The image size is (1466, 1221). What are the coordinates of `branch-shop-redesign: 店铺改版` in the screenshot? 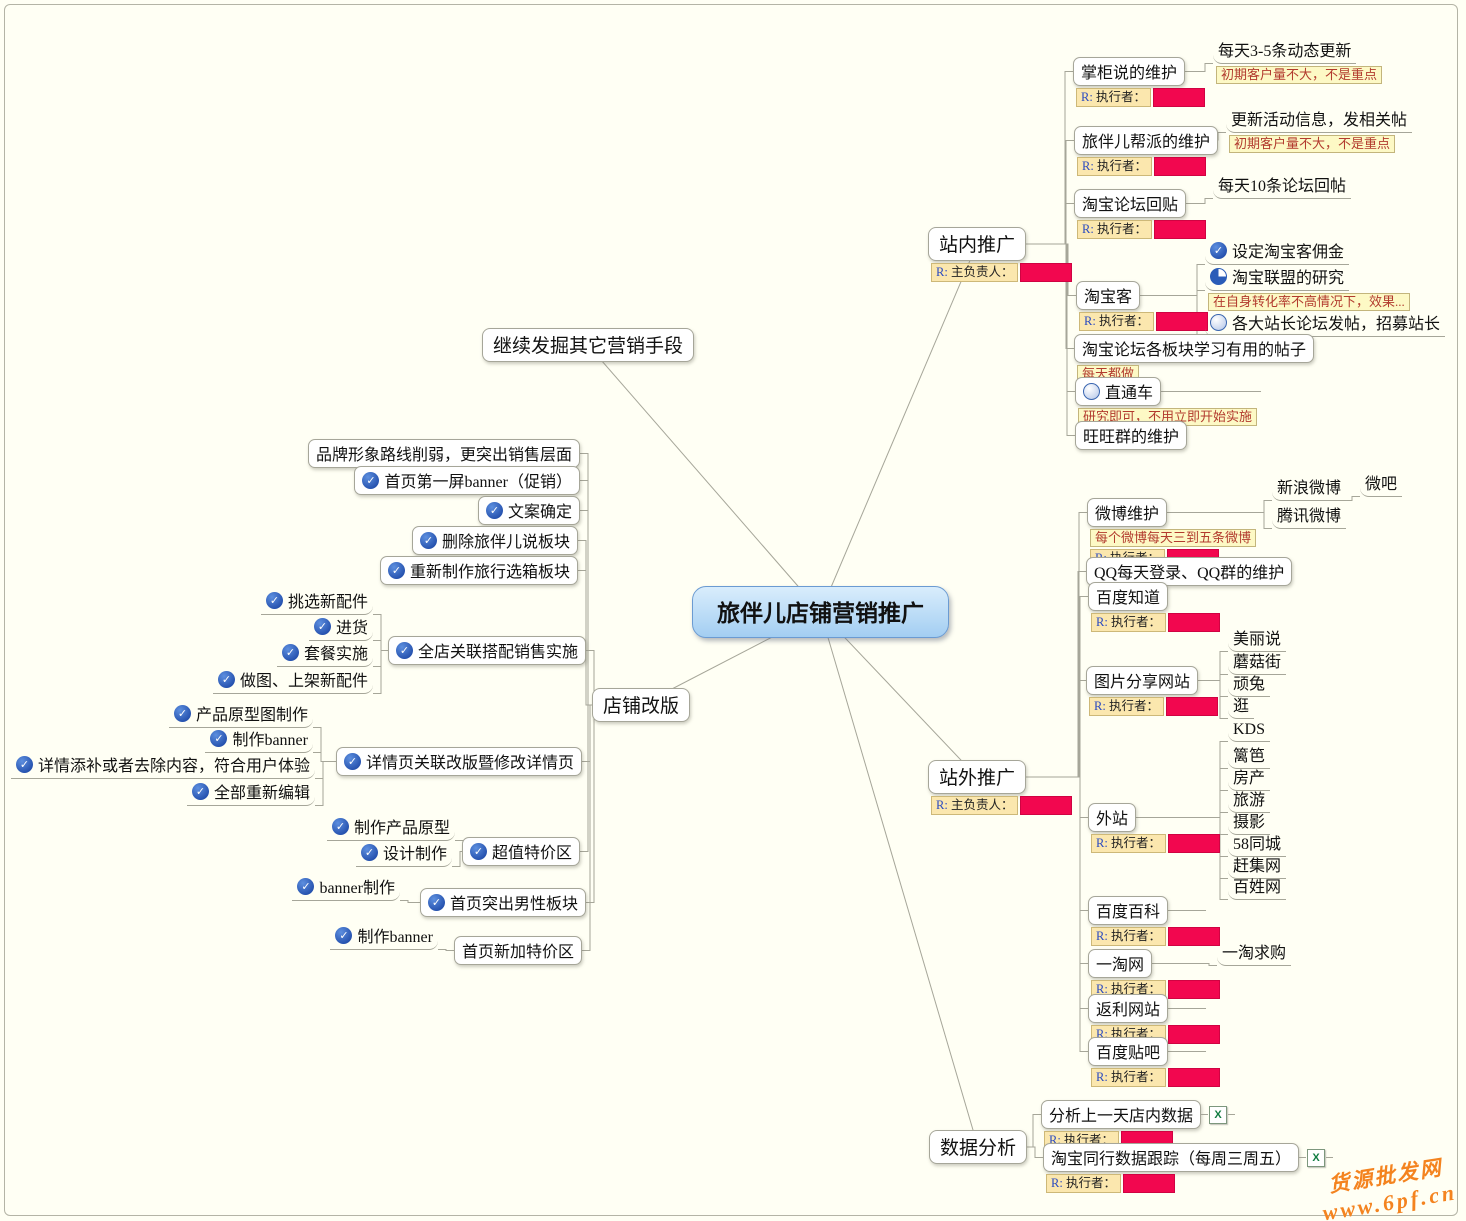 It's located at (640, 705).